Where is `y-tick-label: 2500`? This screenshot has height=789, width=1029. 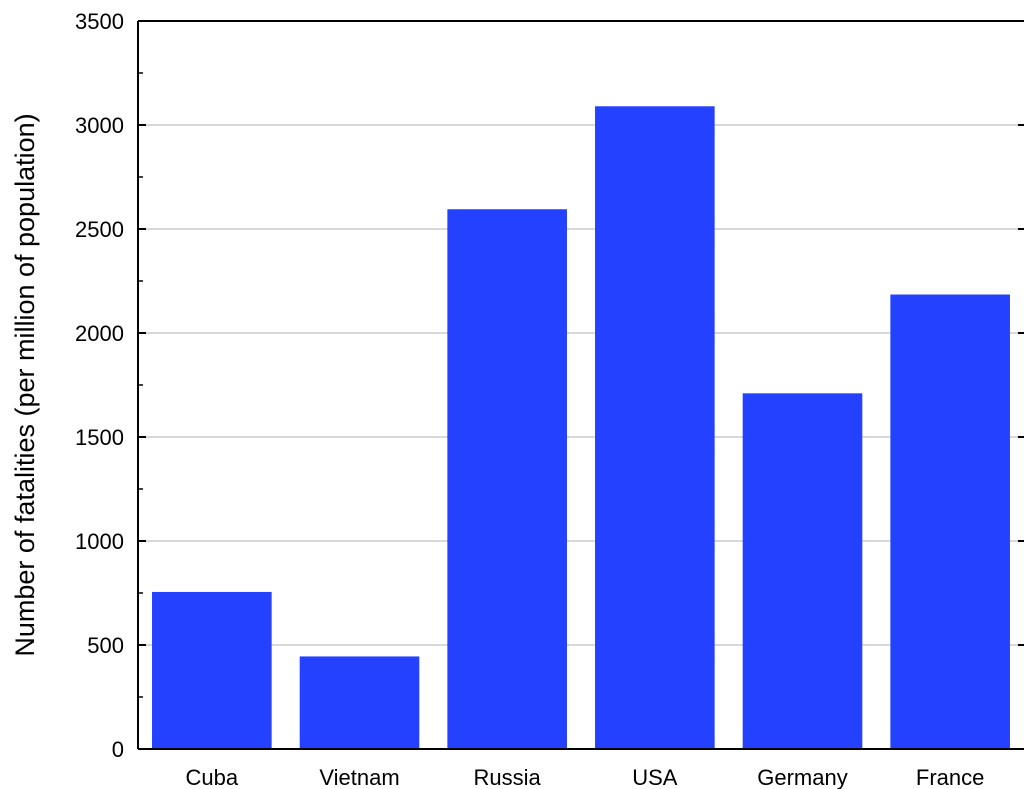 y-tick-label: 2500 is located at coordinates (99, 229).